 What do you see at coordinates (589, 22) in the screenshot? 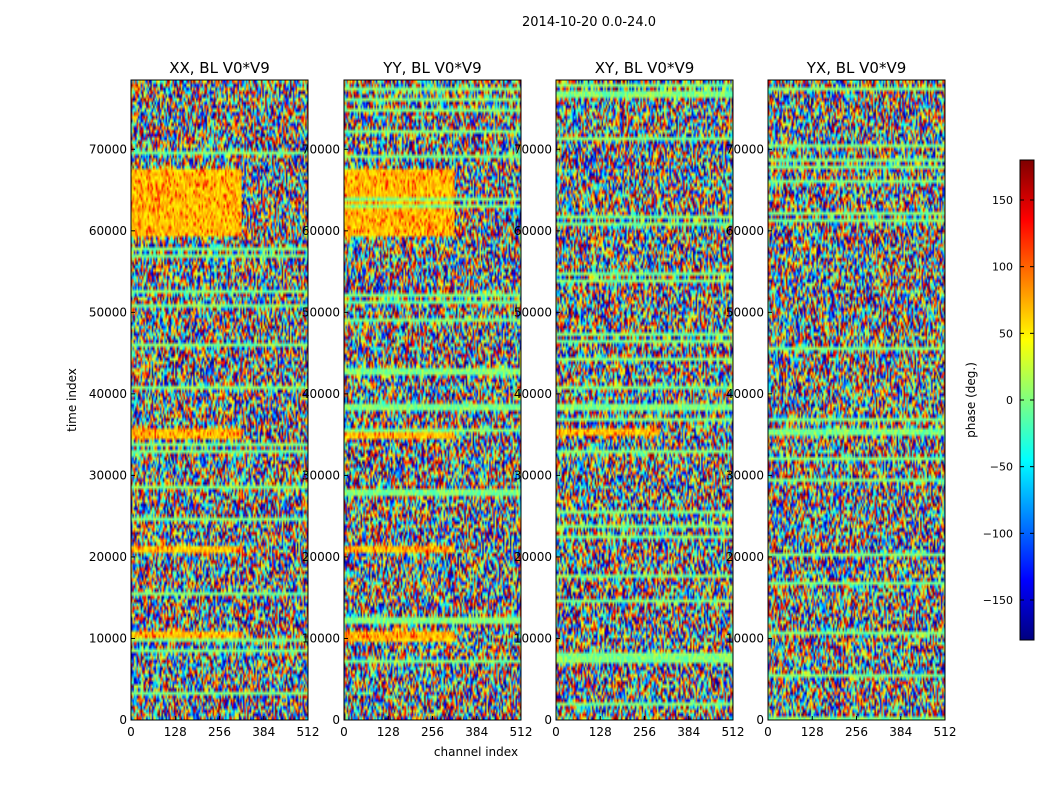
I see `figure-title: 2014-10-20 0.0-24.0` at bounding box center [589, 22].